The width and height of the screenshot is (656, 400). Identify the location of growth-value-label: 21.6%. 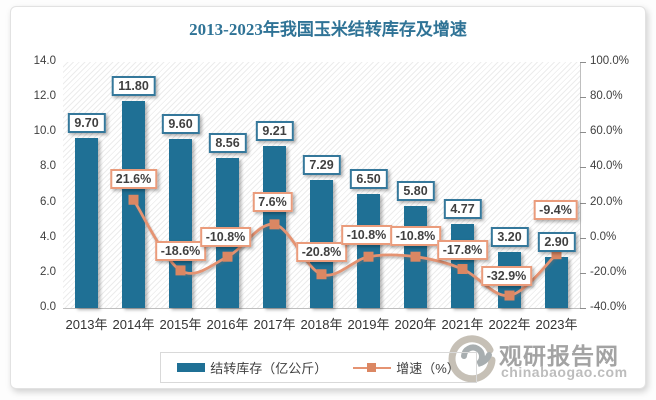
(133, 178).